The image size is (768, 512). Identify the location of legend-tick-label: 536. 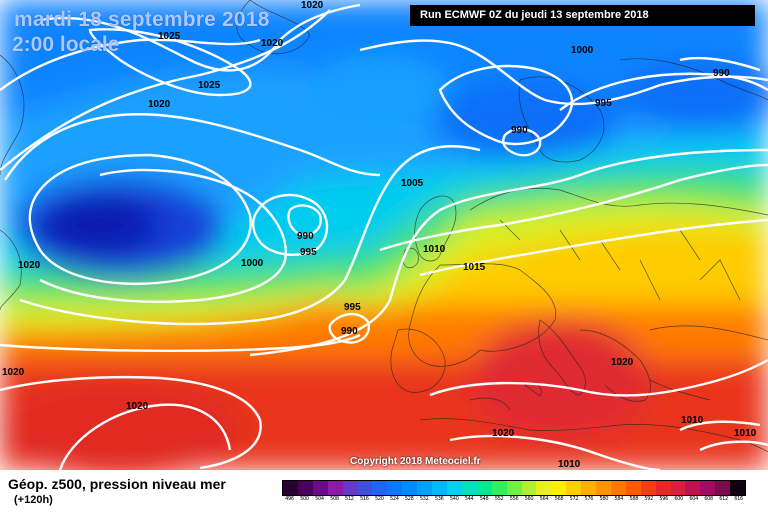
(439, 499).